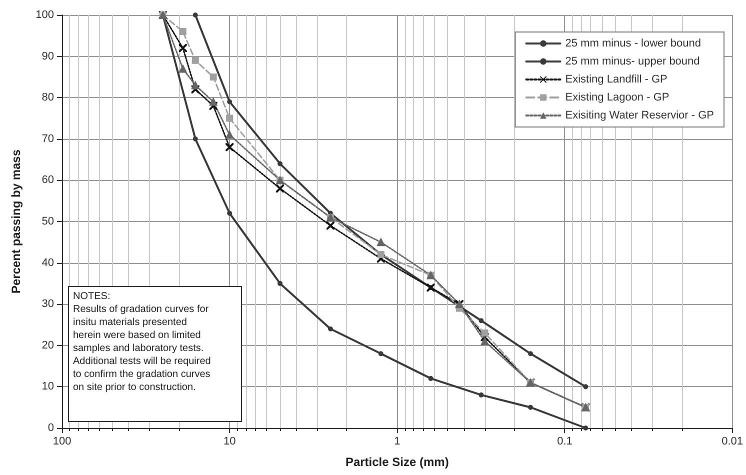  I want to click on x-tick-label: 1, so click(397, 442).